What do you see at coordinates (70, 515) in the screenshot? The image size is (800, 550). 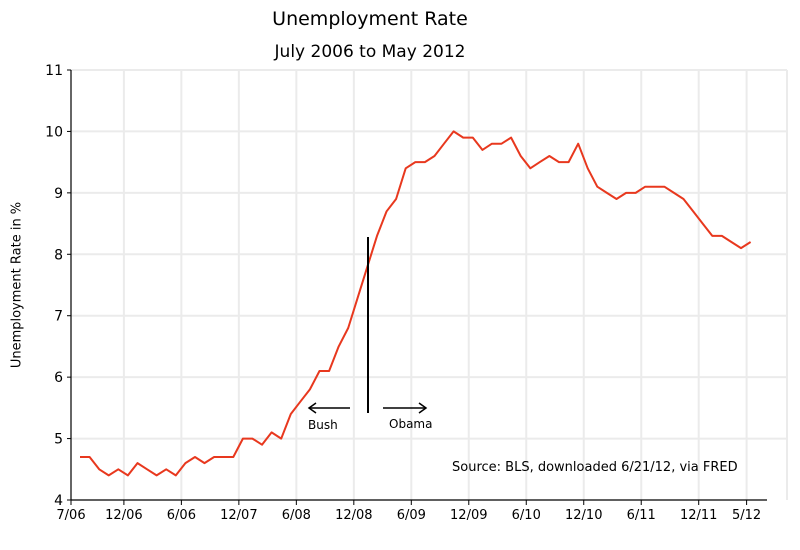 I see `x-tick-label: 7/06` at bounding box center [70, 515].